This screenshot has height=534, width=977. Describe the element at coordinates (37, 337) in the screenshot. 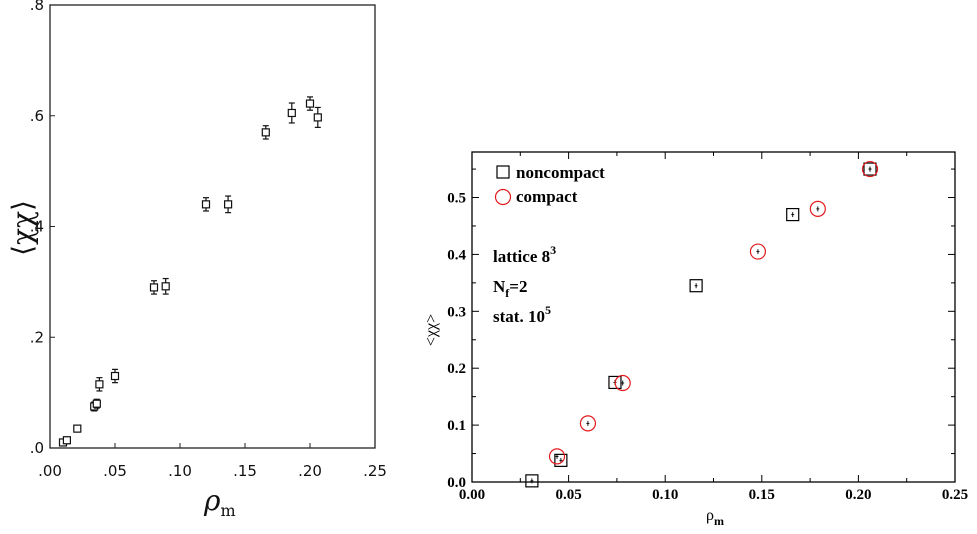

I see `left-y-tick-label: .2` at that location.